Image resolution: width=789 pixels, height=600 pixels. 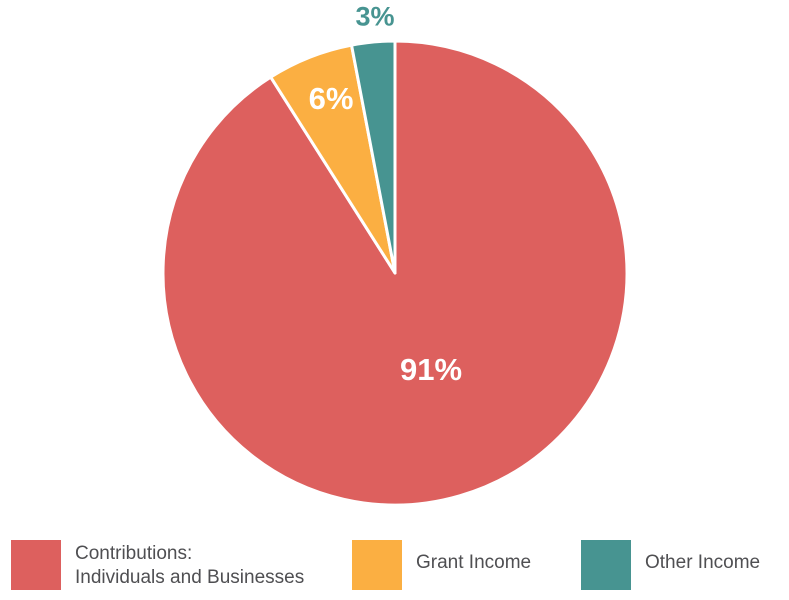 What do you see at coordinates (431, 369) in the screenshot?
I see `label-contributions: 91%` at bounding box center [431, 369].